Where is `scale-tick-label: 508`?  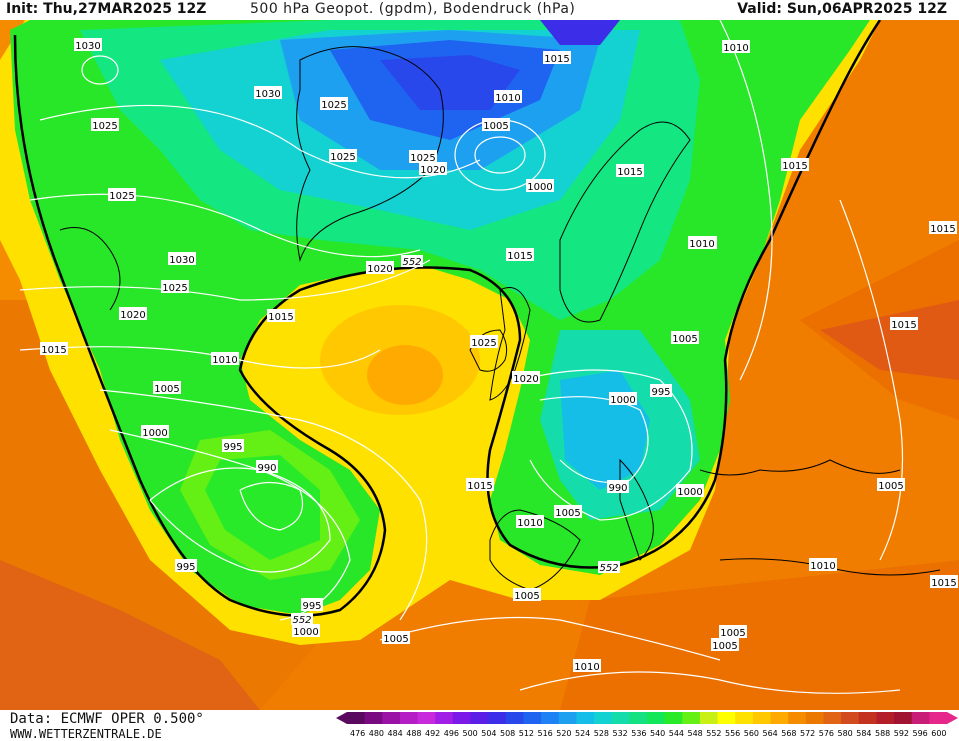
scale-tick-label: 508 is located at coordinates (507, 733).